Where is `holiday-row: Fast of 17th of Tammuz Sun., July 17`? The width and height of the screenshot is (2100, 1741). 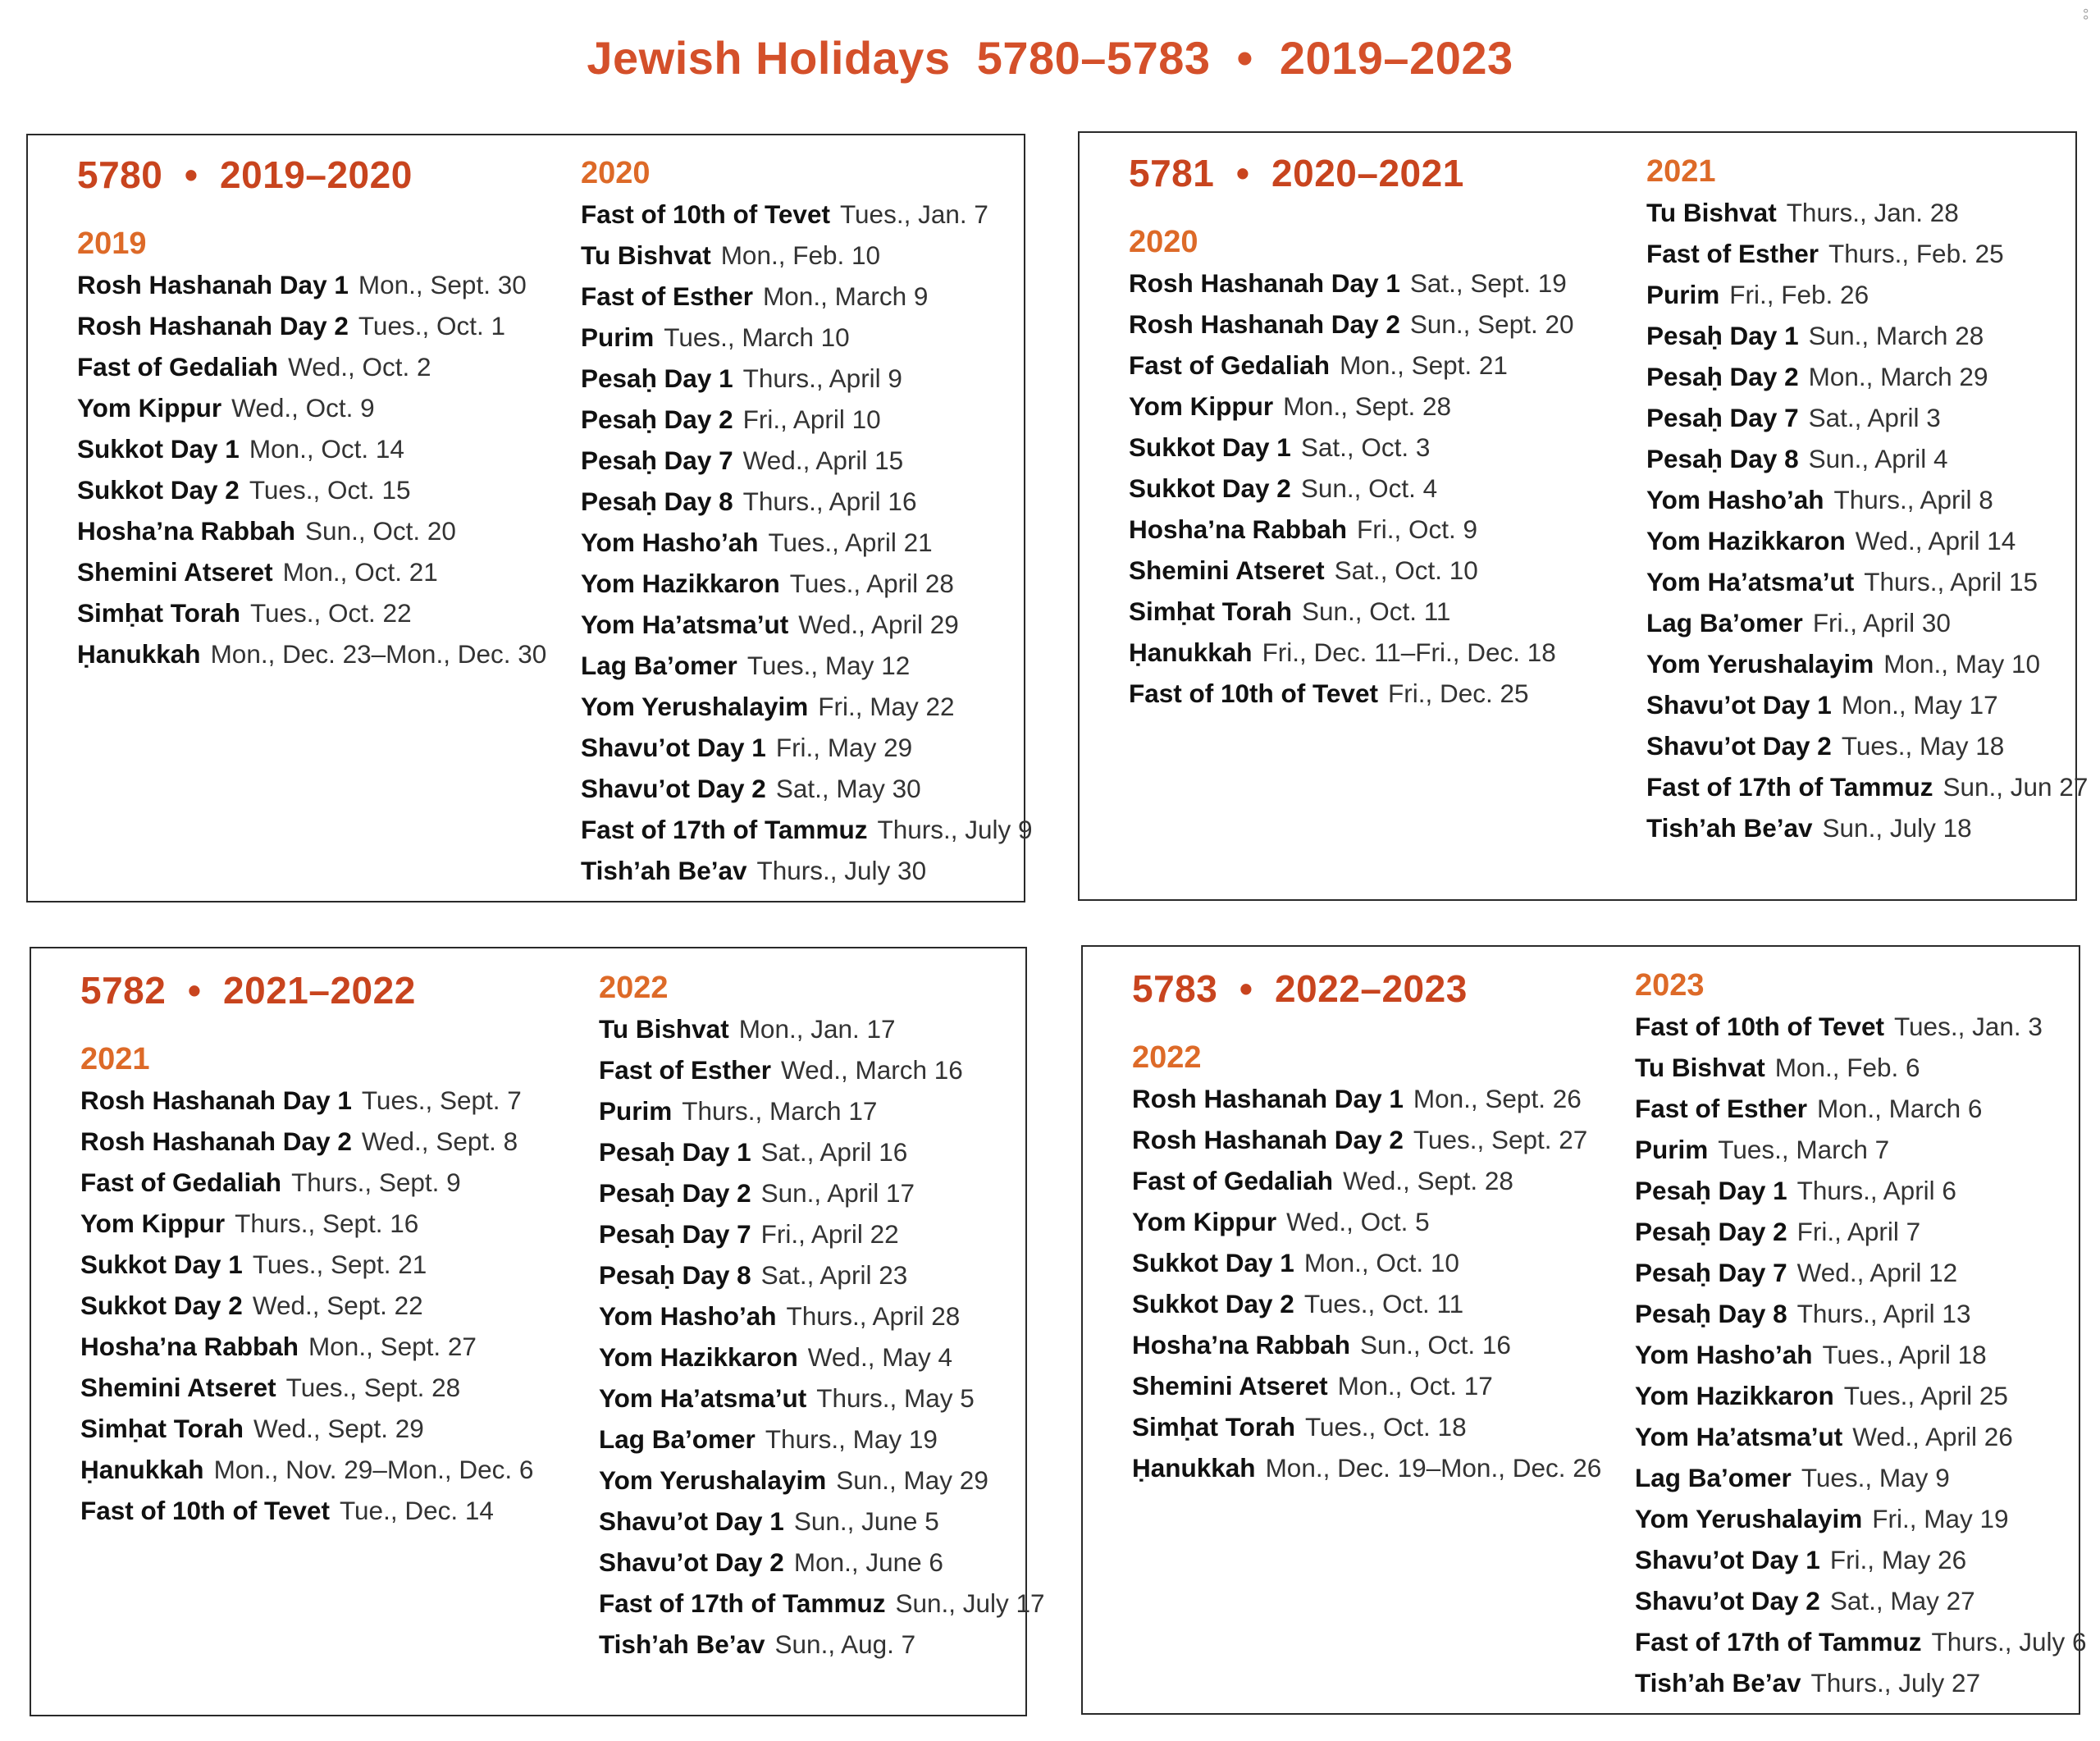
holiday-row: Fast of 17th of Tammuz Sun., July 17 is located at coordinates (822, 1604).